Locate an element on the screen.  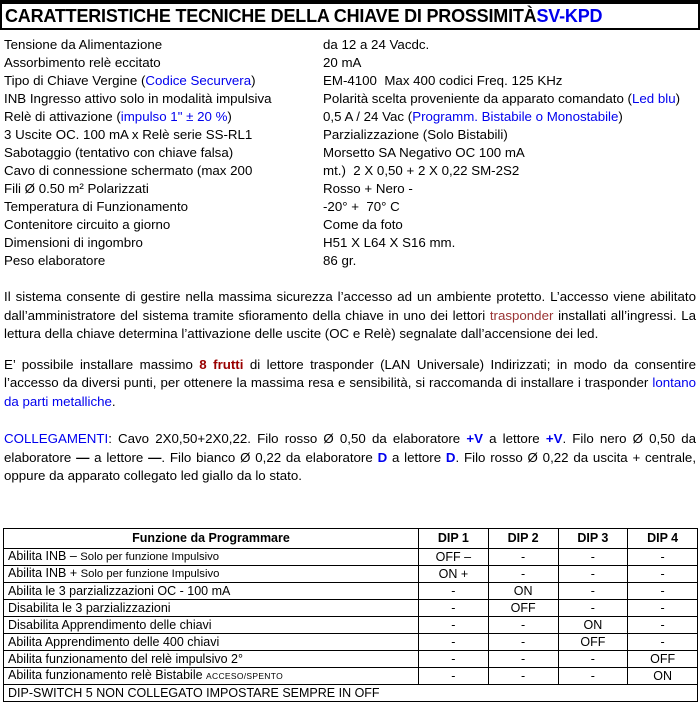
dip-cell: ON is located at coordinates (523, 590).